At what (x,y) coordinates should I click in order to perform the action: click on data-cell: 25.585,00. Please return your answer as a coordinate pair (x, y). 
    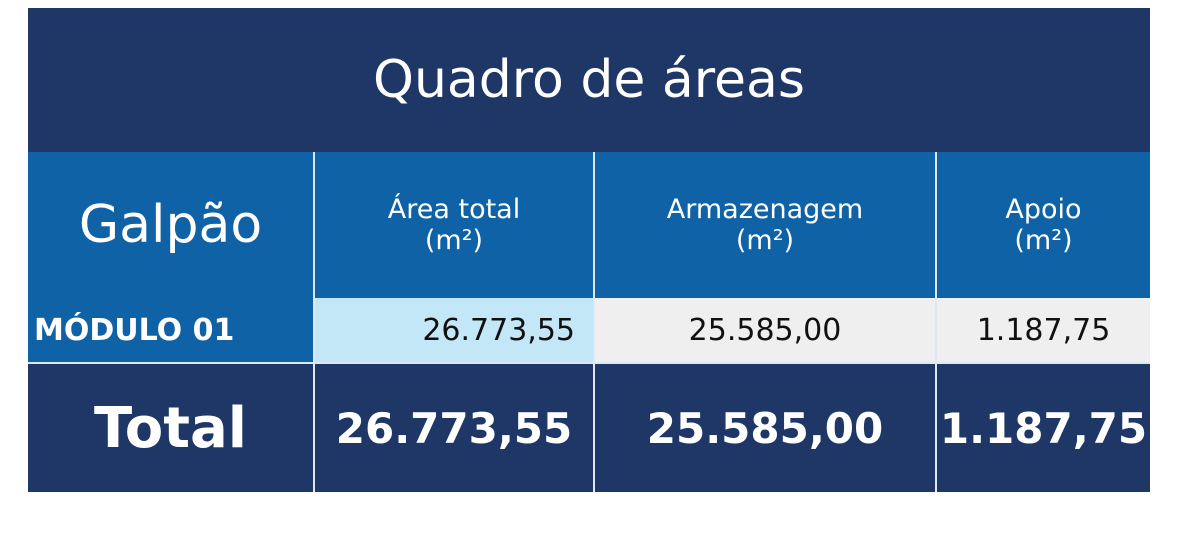
    Looking at the image, I should click on (766, 330).